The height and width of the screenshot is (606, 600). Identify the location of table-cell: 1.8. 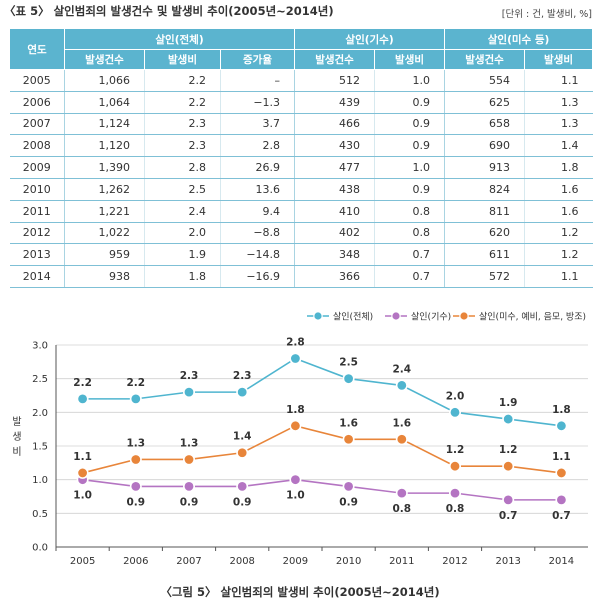
(182, 276).